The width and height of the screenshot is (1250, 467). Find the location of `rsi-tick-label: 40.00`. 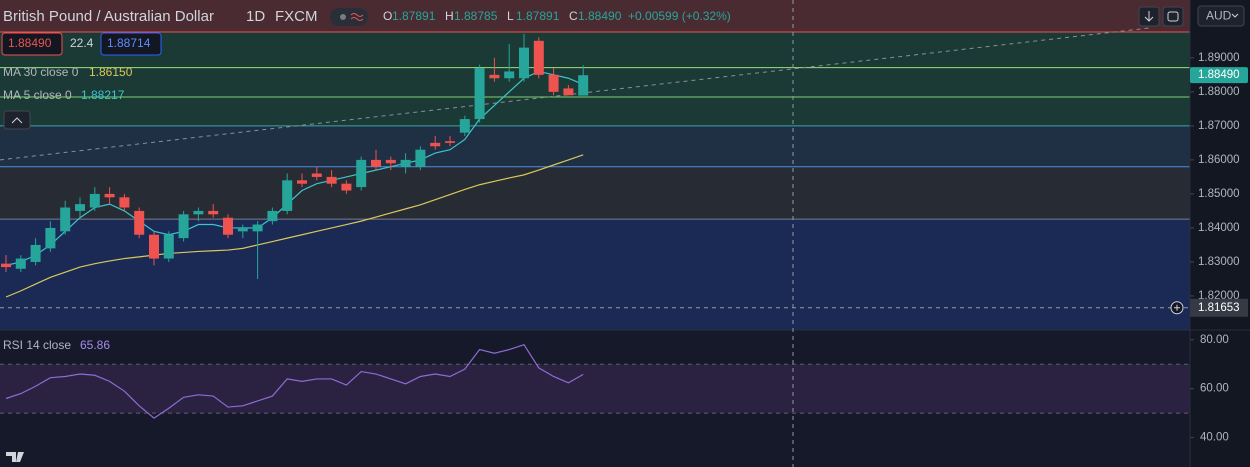

rsi-tick-label: 40.00 is located at coordinates (1214, 438).